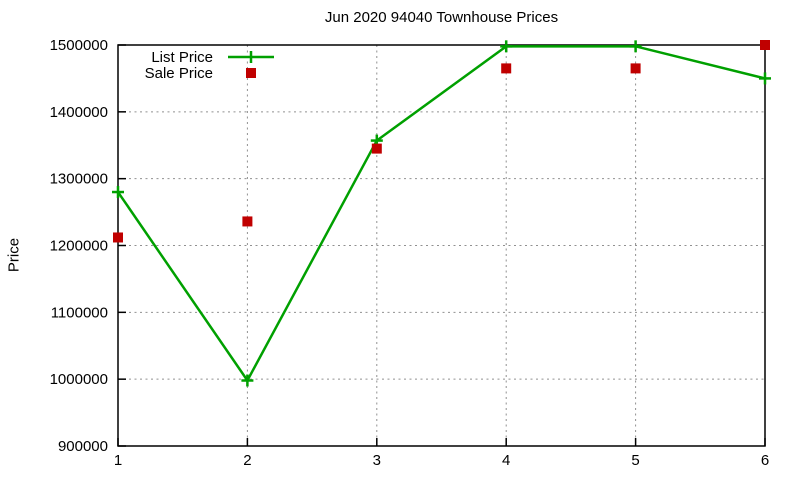 The image size is (800, 480). I want to click on y-axis-label: Price, so click(14, 255).